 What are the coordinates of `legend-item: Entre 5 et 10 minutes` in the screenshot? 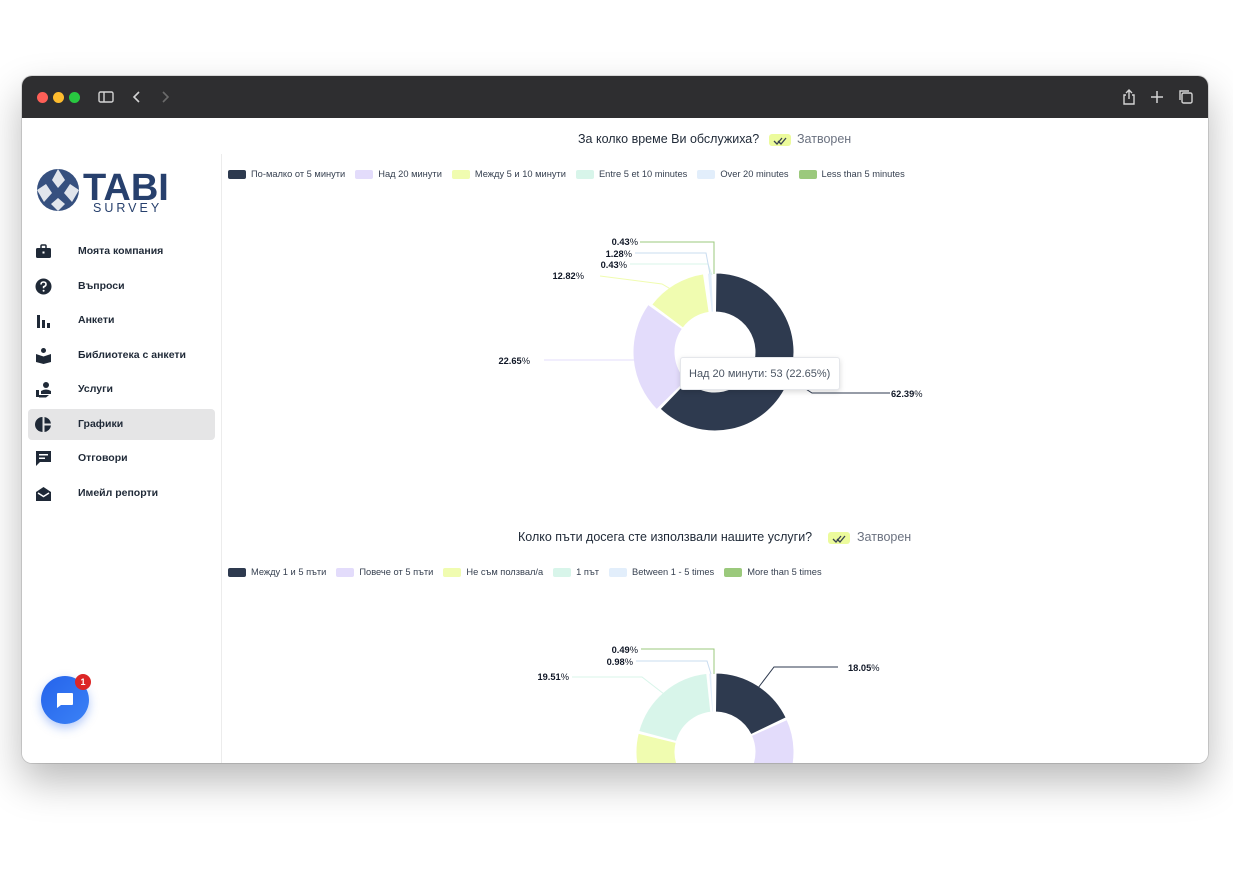 It's located at (631, 174).